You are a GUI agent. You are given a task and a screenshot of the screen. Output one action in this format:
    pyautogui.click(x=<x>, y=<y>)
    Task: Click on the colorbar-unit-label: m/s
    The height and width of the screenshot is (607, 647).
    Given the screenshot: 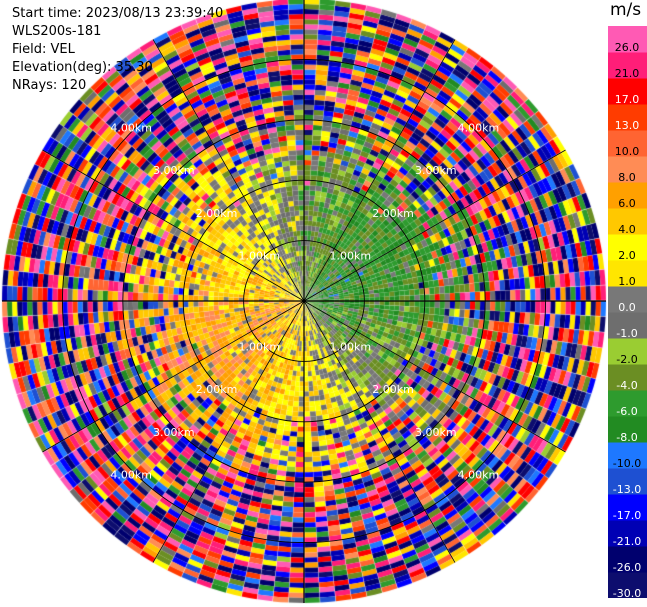 What is the action you would take?
    pyautogui.click(x=626, y=10)
    